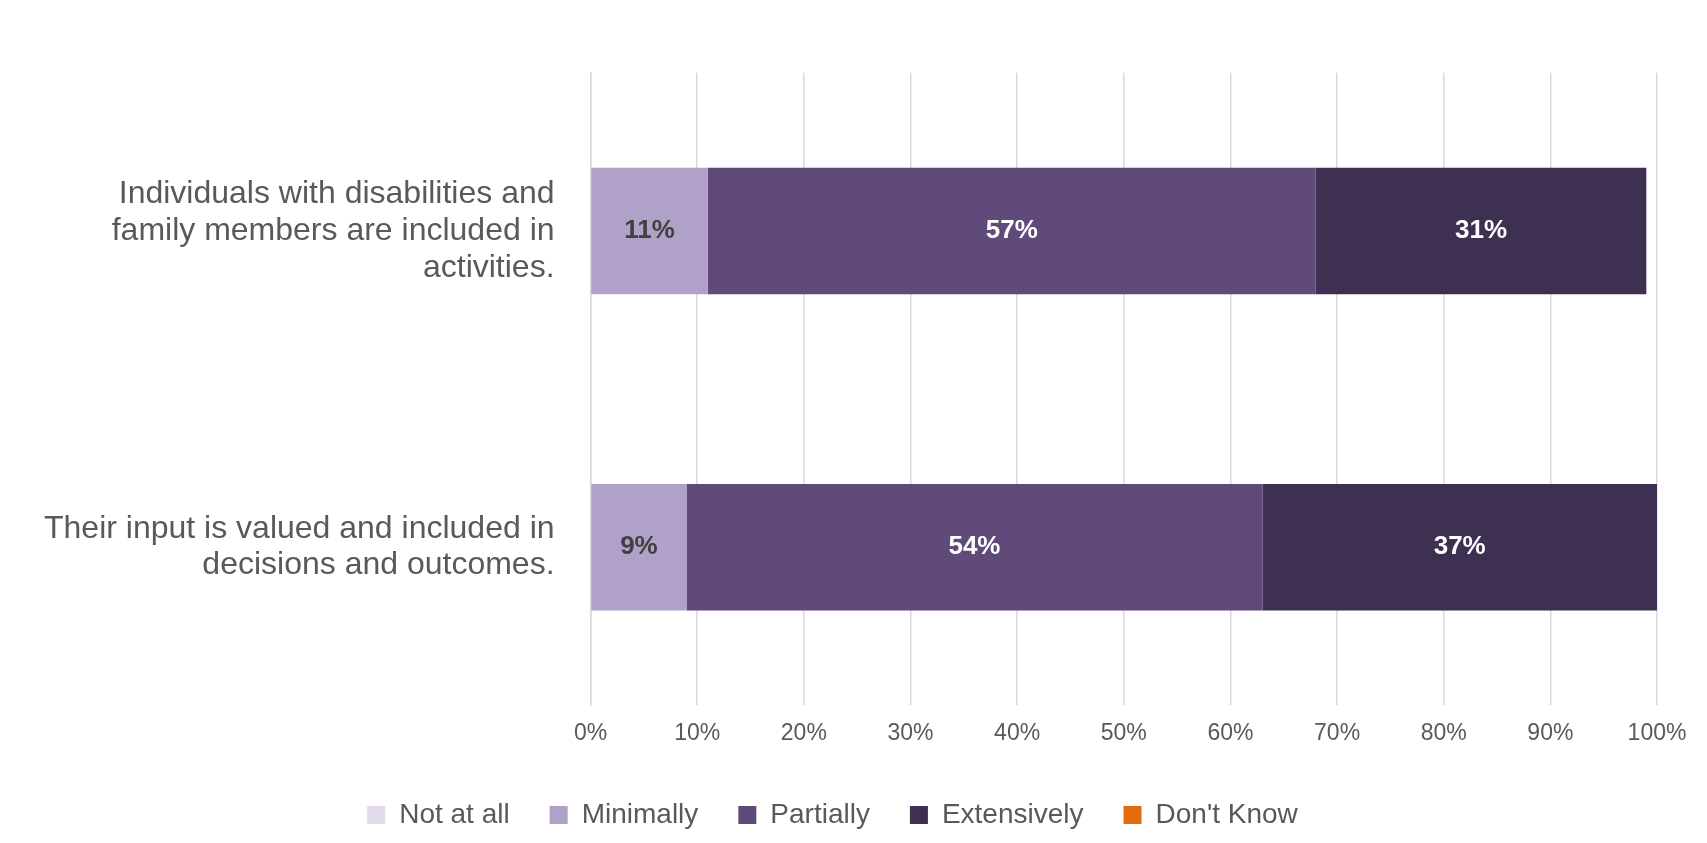 The height and width of the screenshot is (843, 1707). What do you see at coordinates (1657, 731) in the screenshot?
I see `x-tick-label: 100%` at bounding box center [1657, 731].